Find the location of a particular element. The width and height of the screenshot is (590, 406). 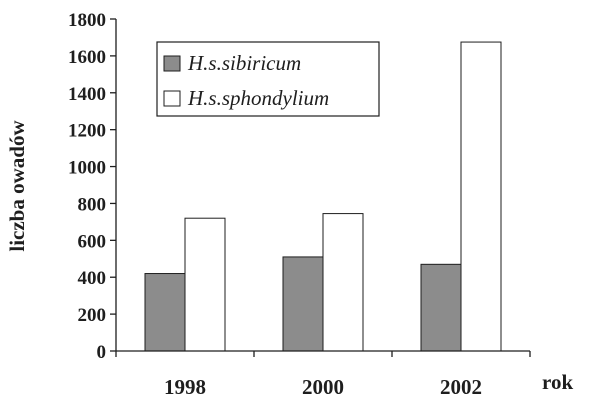

legend-swatch-sibiricum is located at coordinates (172, 63).